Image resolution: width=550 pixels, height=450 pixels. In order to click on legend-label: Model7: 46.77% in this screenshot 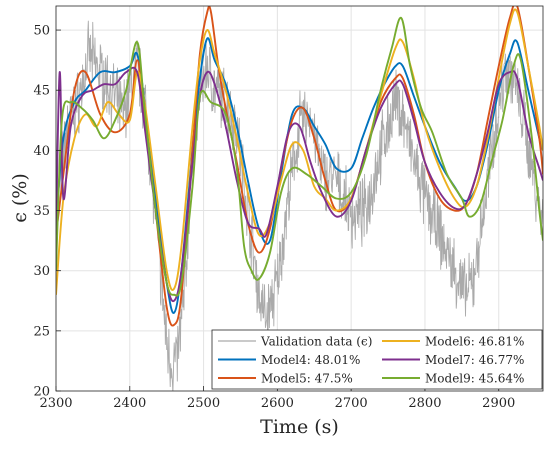, I will do `click(474, 360)`.